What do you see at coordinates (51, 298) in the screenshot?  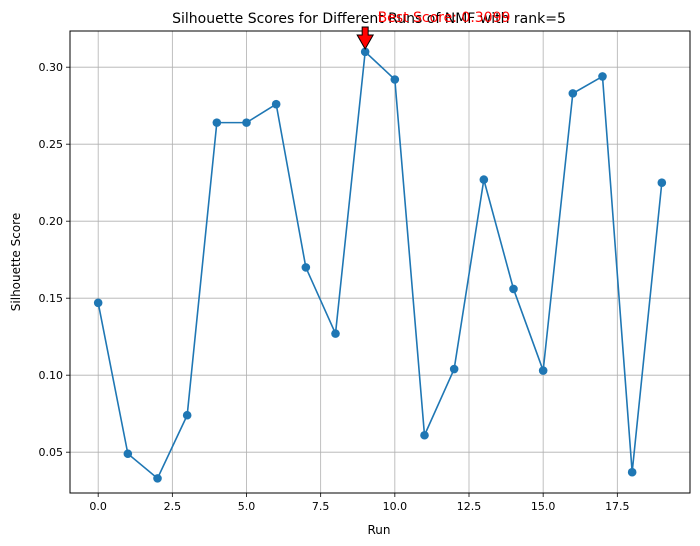 I see `y-tick-label: 0.15` at bounding box center [51, 298].